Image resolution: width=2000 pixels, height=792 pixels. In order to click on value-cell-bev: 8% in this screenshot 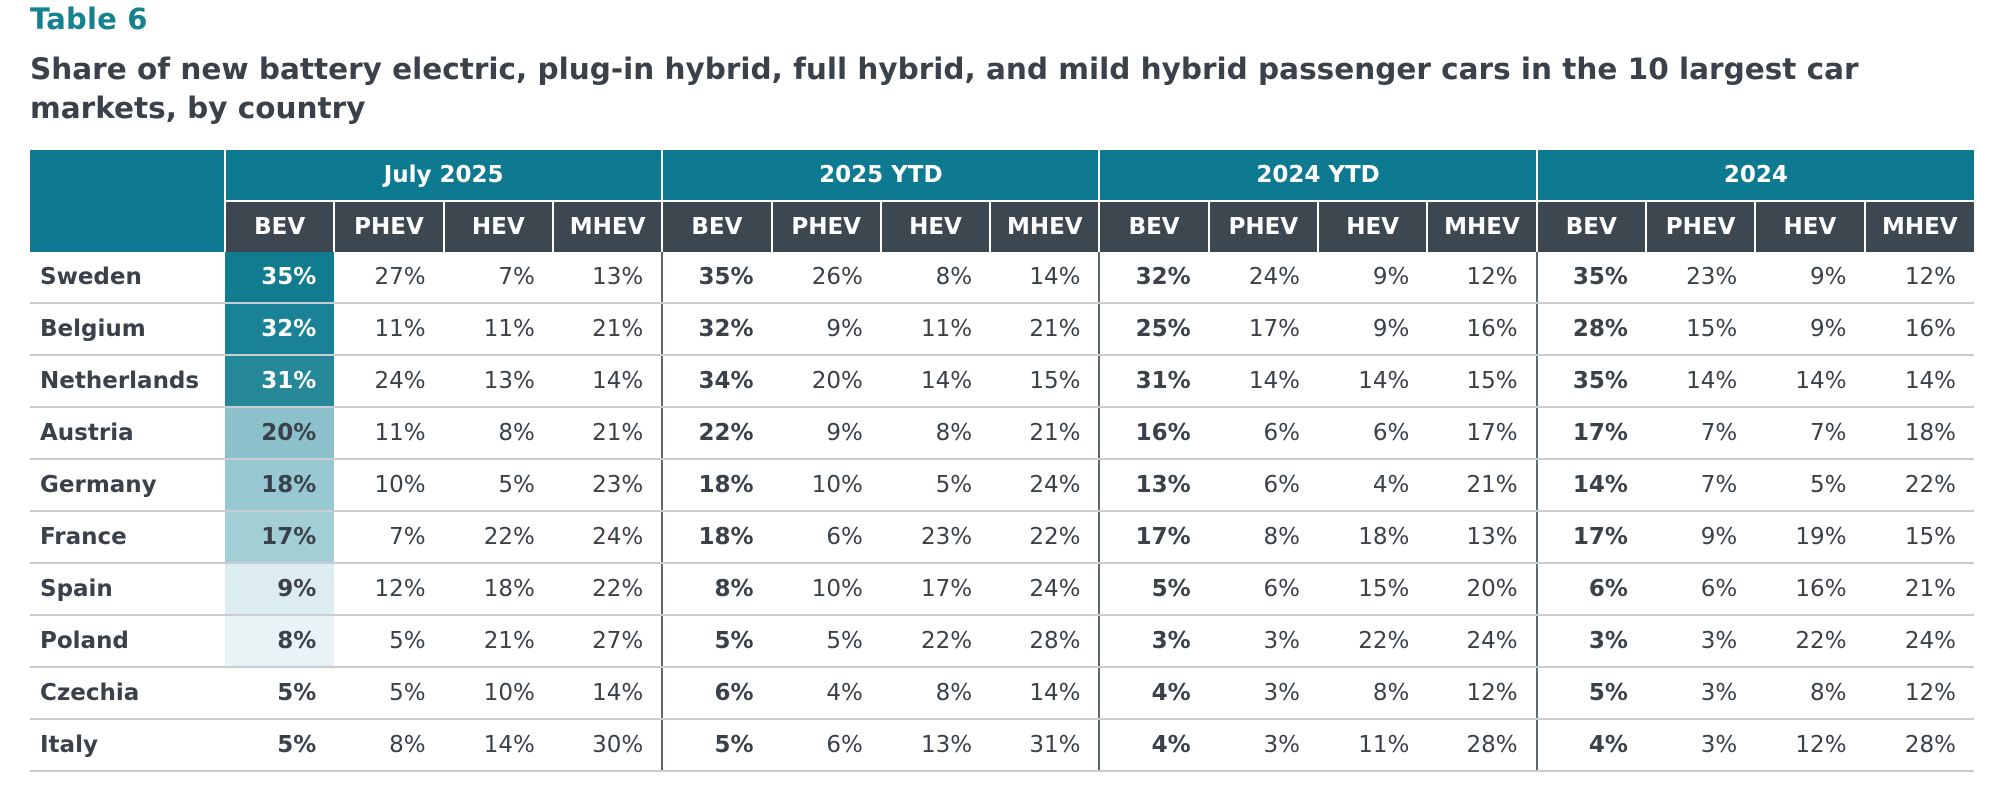, I will do `click(280, 641)`.